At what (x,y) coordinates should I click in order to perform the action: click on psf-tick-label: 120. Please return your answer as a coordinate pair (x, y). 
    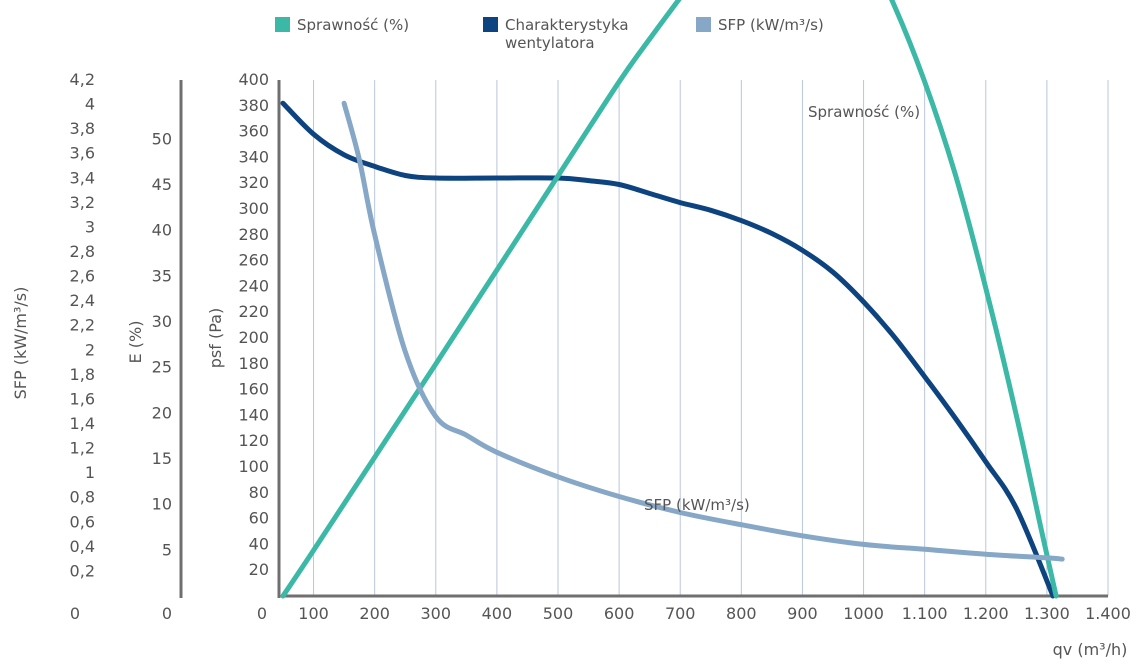
    Looking at the image, I should click on (253, 440).